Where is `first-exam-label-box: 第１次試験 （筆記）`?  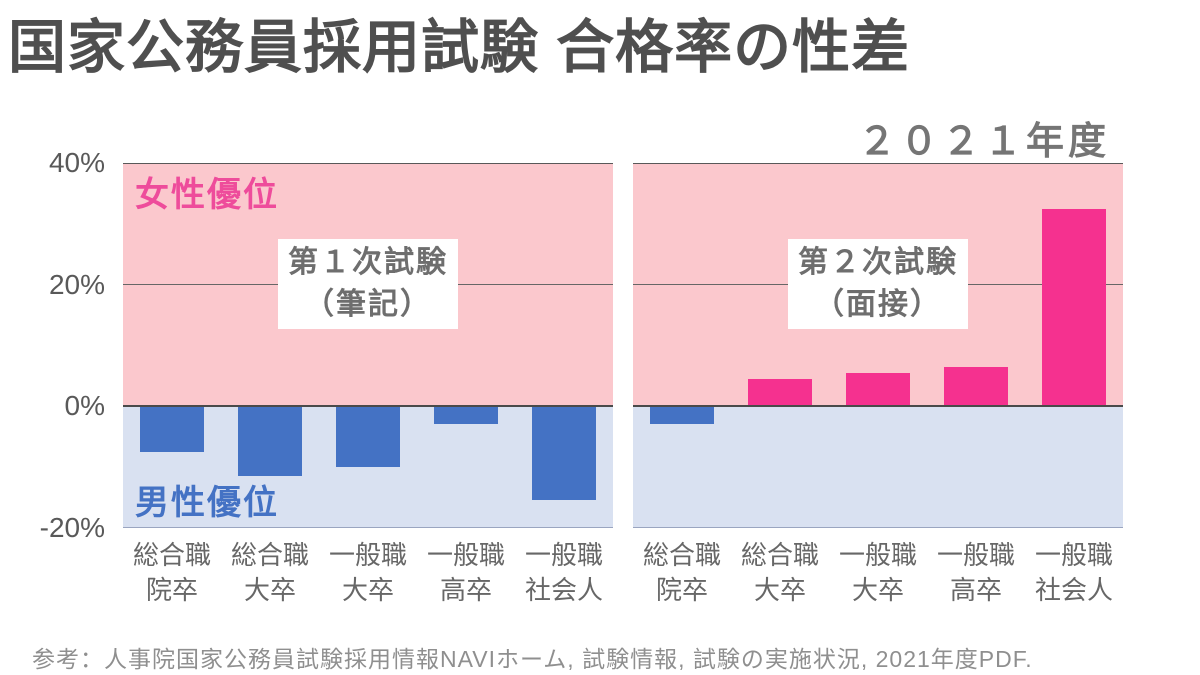
first-exam-label-box: 第１次試験 （筆記） is located at coordinates (368, 284).